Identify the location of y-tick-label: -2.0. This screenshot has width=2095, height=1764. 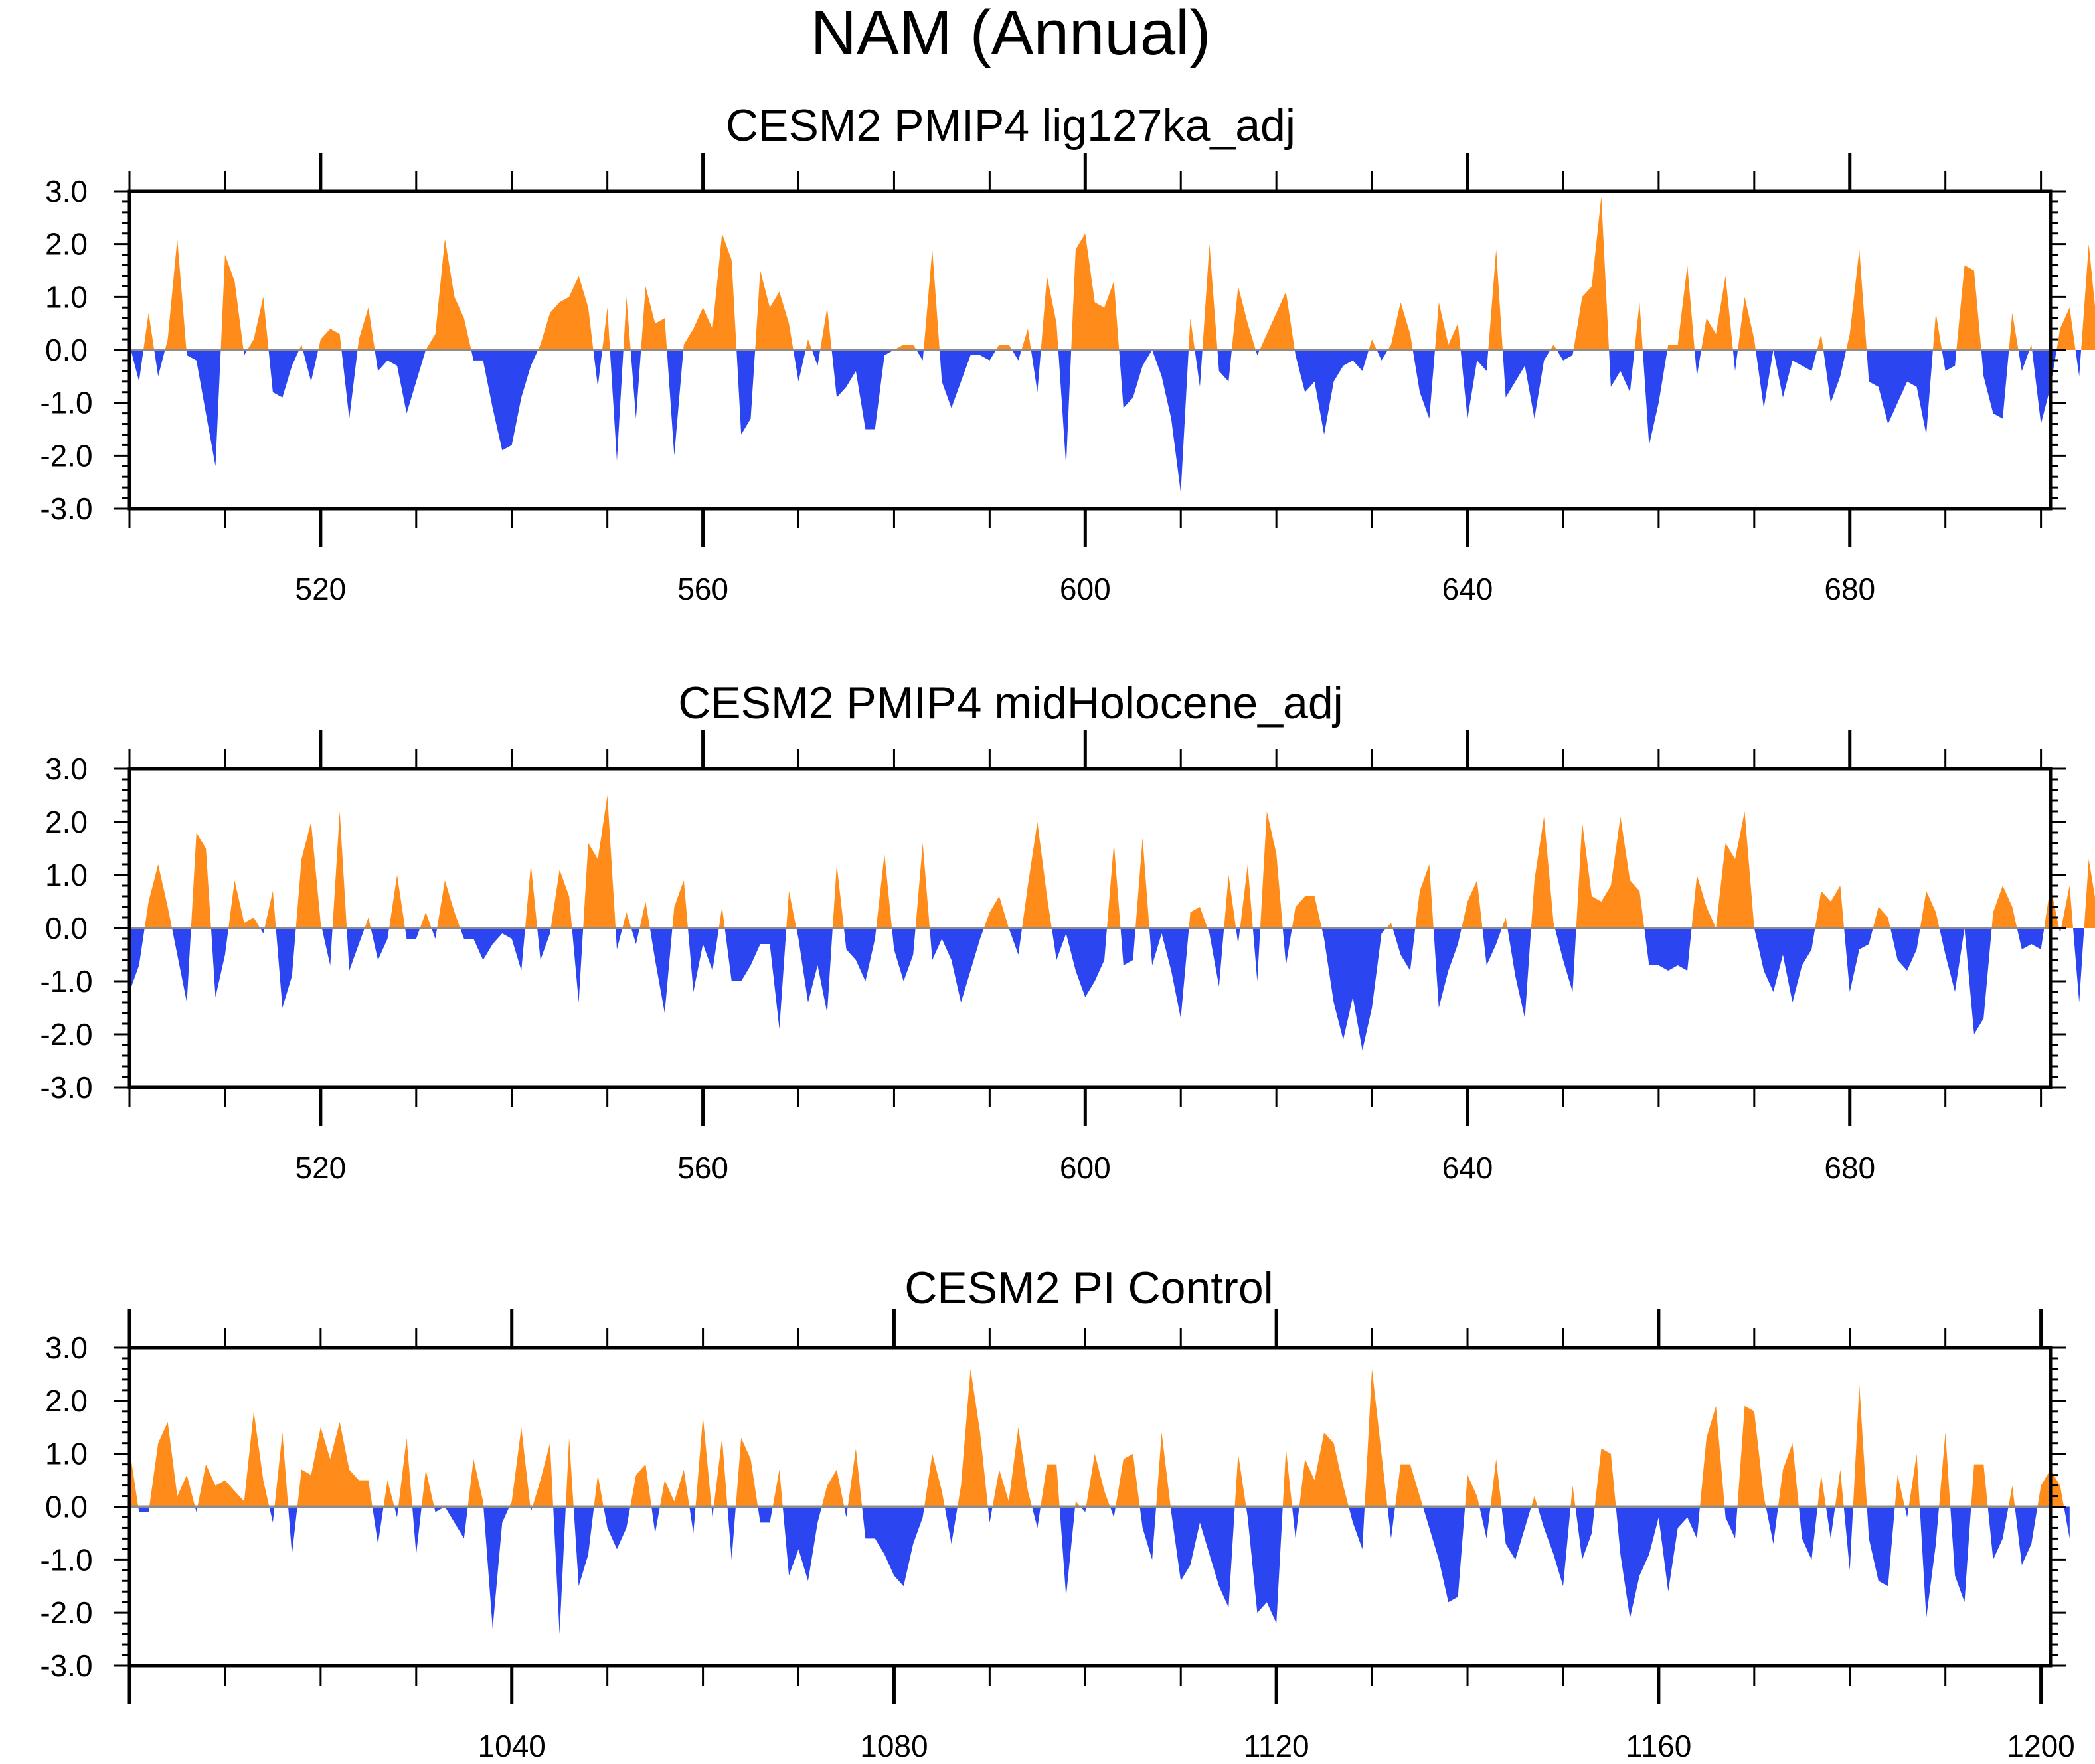
(66, 455).